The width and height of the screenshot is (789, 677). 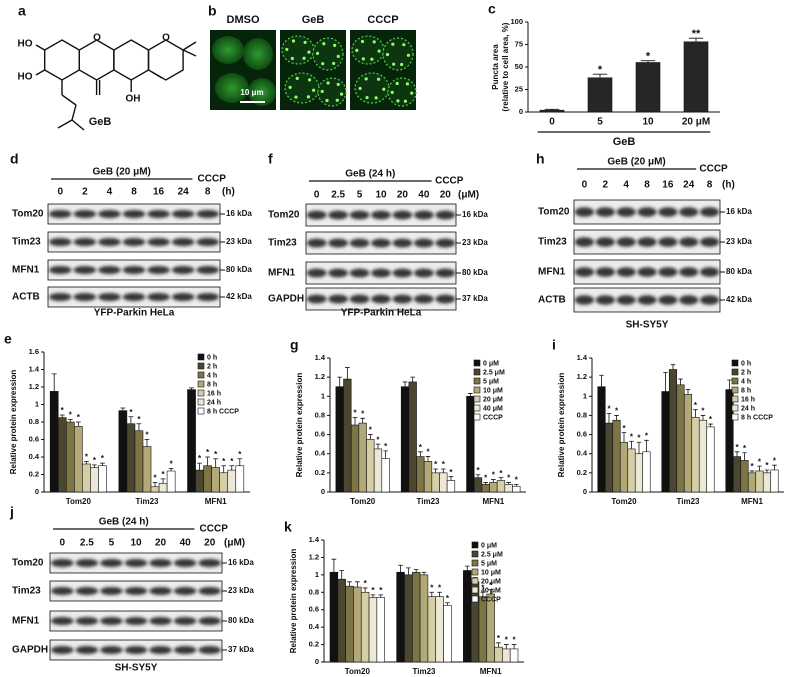 What do you see at coordinates (320, 376) in the screenshot?
I see `y-tick-label: 1.2` at bounding box center [320, 376].